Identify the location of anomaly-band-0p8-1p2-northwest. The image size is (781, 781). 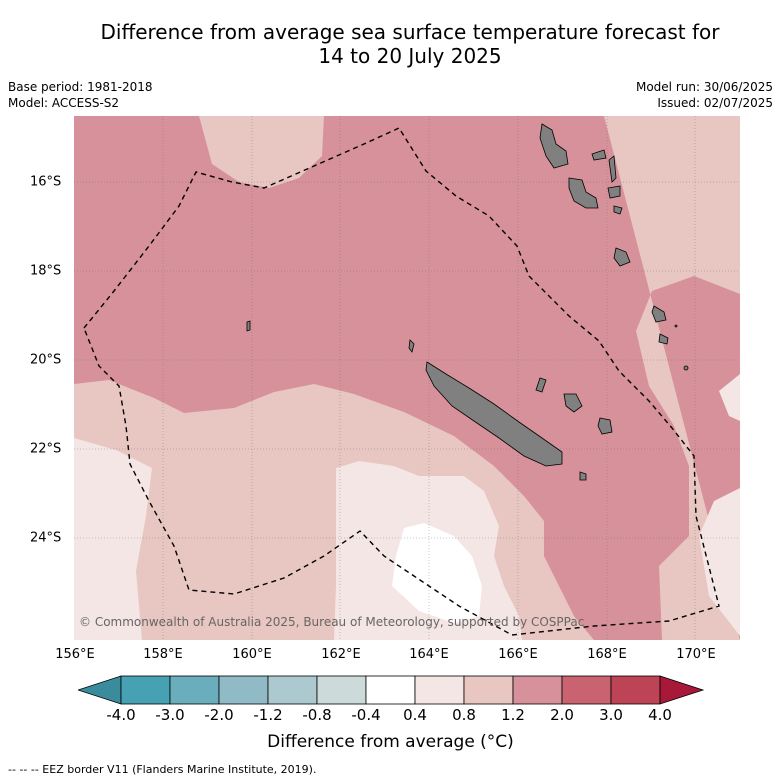
(261, 152).